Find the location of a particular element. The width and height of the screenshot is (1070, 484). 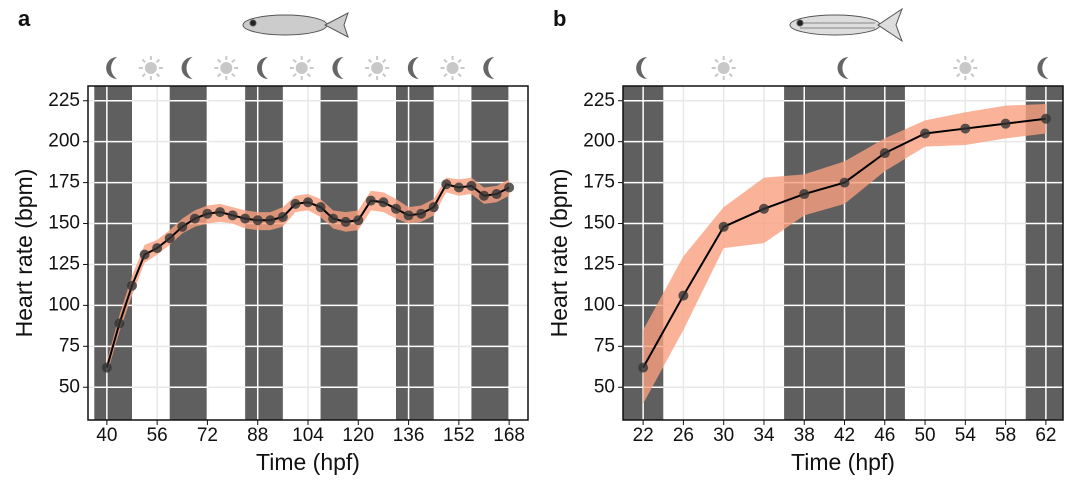

x-tick-label: 40 is located at coordinates (106, 435).